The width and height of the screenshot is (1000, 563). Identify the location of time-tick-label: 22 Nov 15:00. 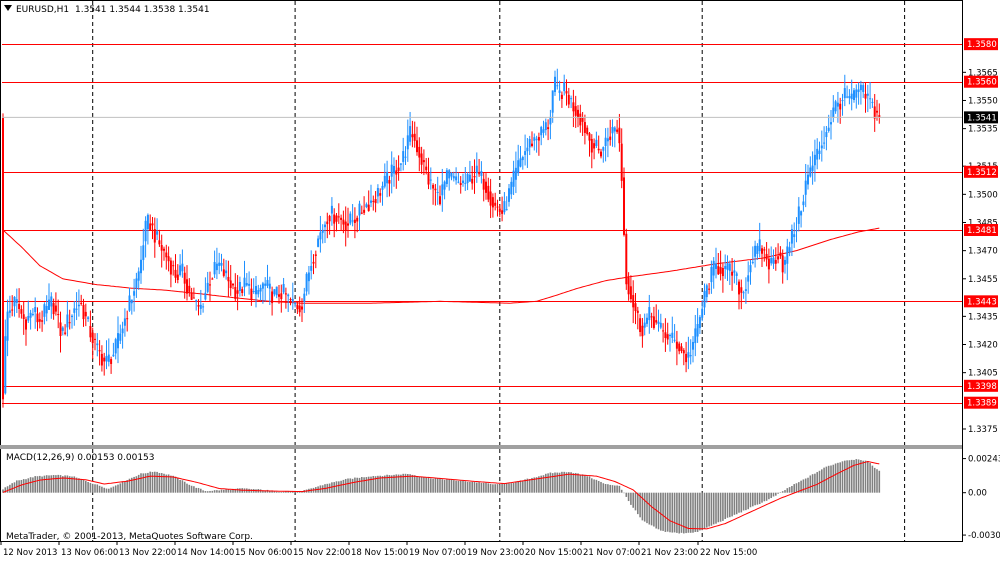
(728, 553).